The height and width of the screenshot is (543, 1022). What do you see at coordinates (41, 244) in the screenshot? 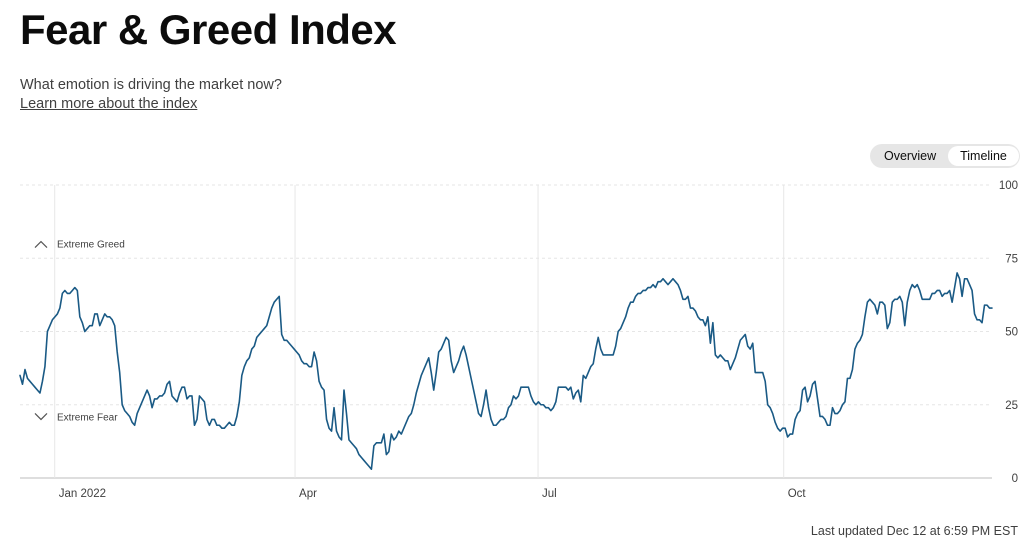
I see `chevron-up-icon` at bounding box center [41, 244].